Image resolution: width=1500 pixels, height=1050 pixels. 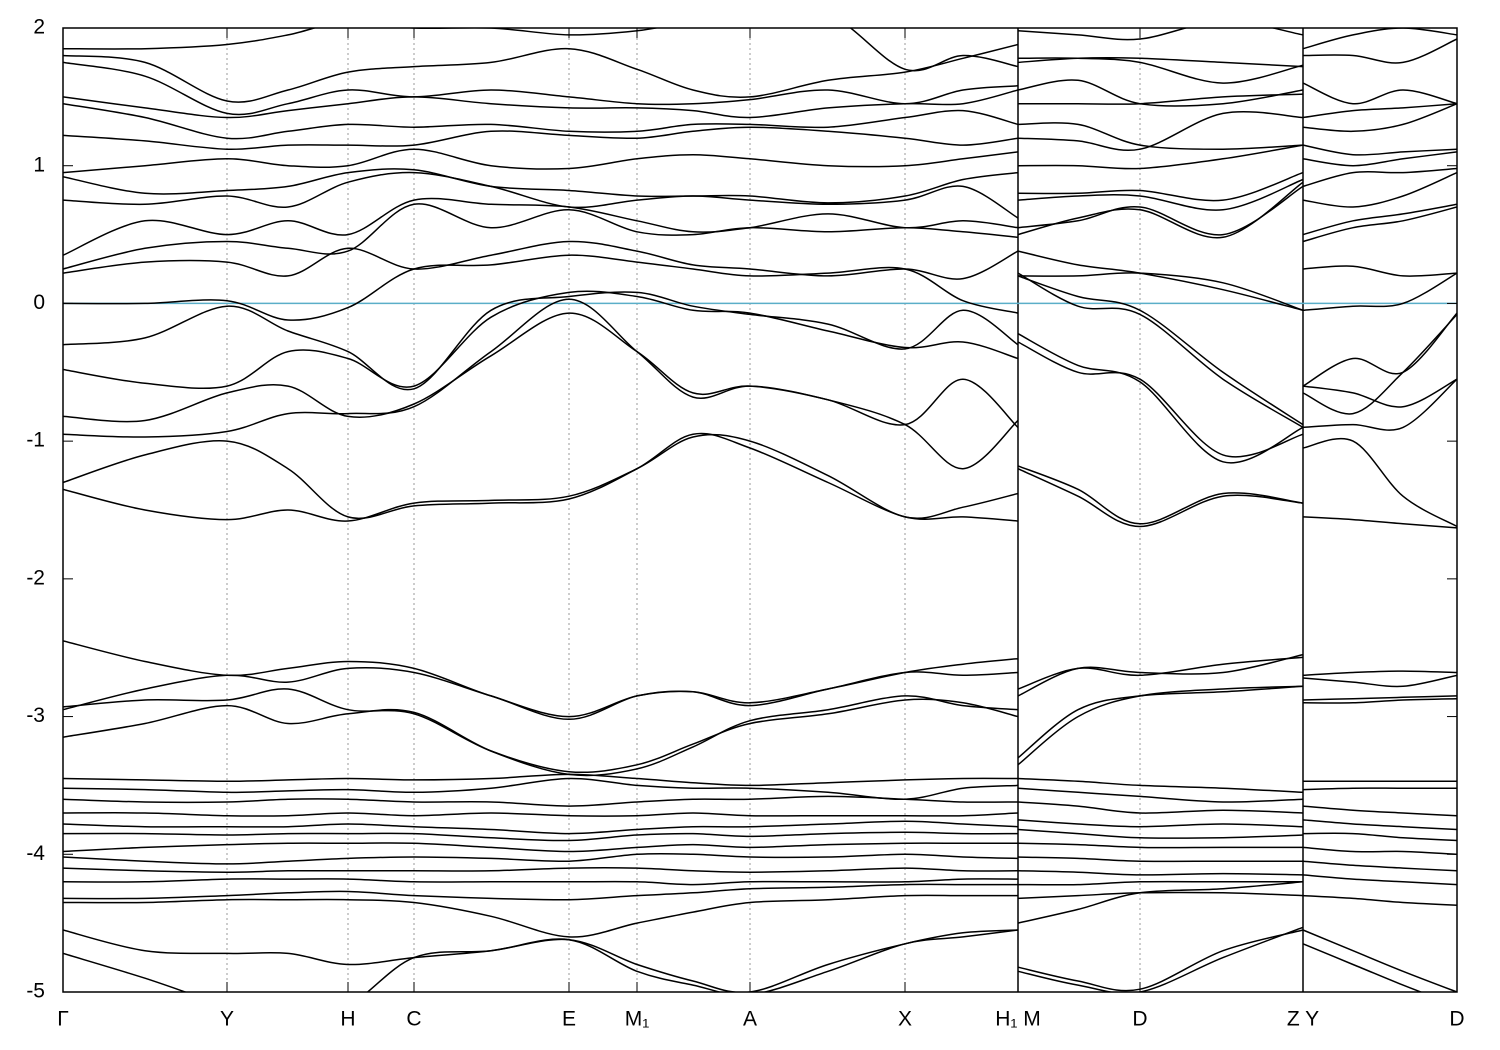 What do you see at coordinates (413, 1019) in the screenshot?
I see `x-tick-label: C` at bounding box center [413, 1019].